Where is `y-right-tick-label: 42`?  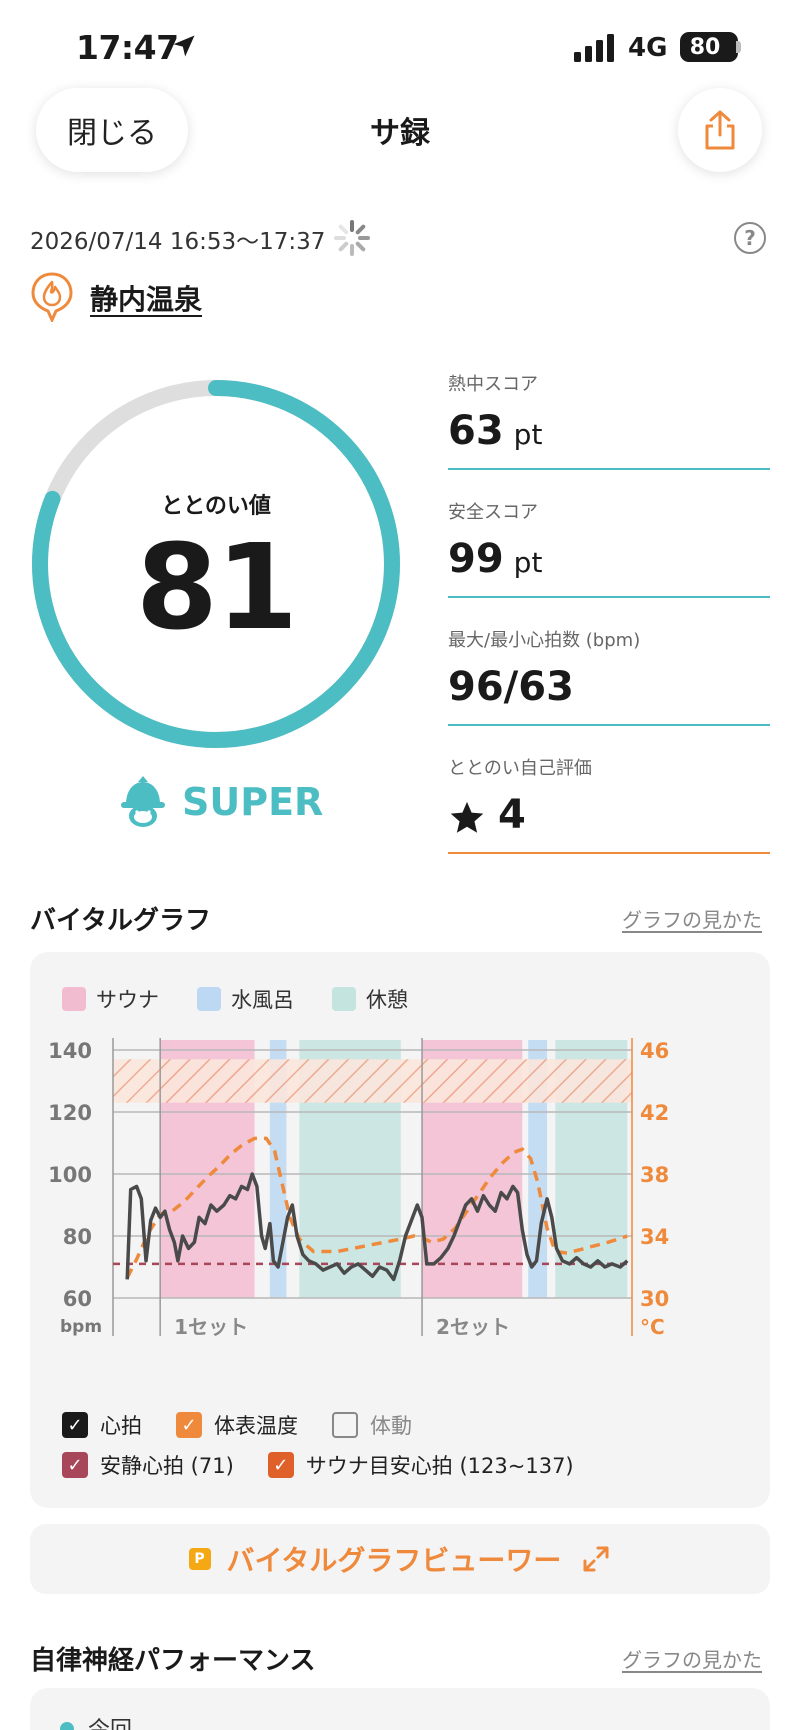 y-right-tick-label: 42 is located at coordinates (654, 1113).